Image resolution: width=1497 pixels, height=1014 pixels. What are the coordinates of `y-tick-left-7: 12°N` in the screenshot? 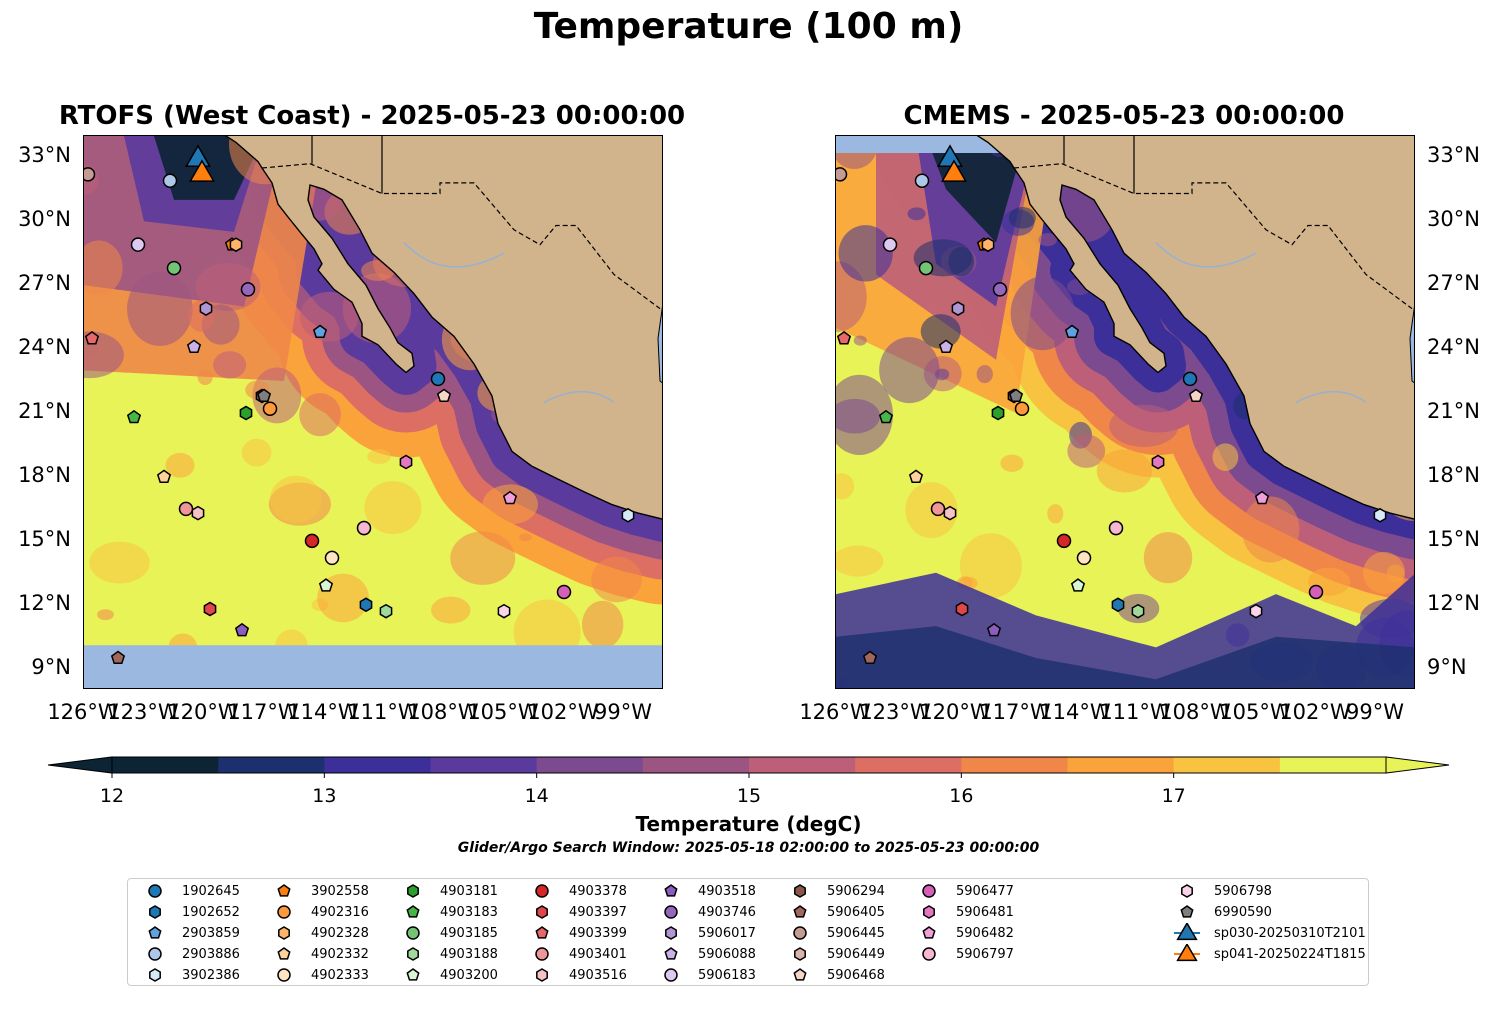 It's located at (44, 602).